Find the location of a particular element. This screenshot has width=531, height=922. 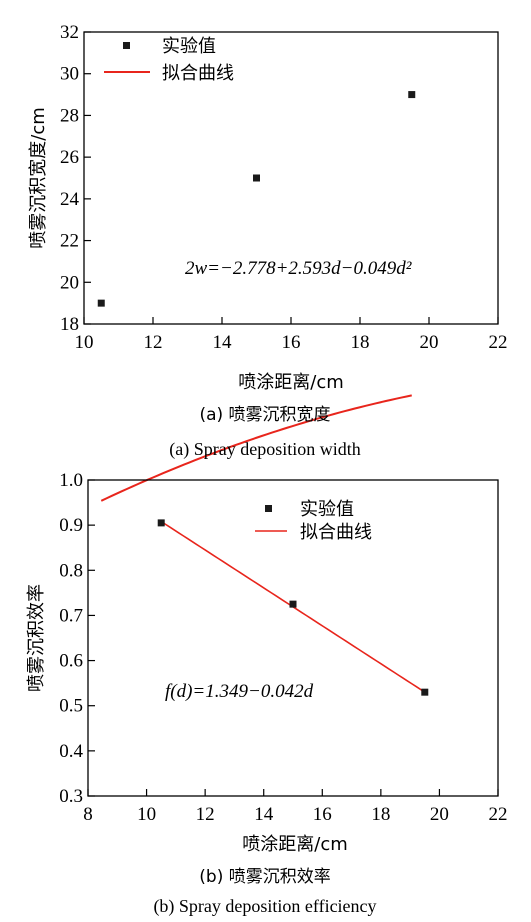

caption-en-a: (a) Spray deposition width is located at coordinates (264, 449).